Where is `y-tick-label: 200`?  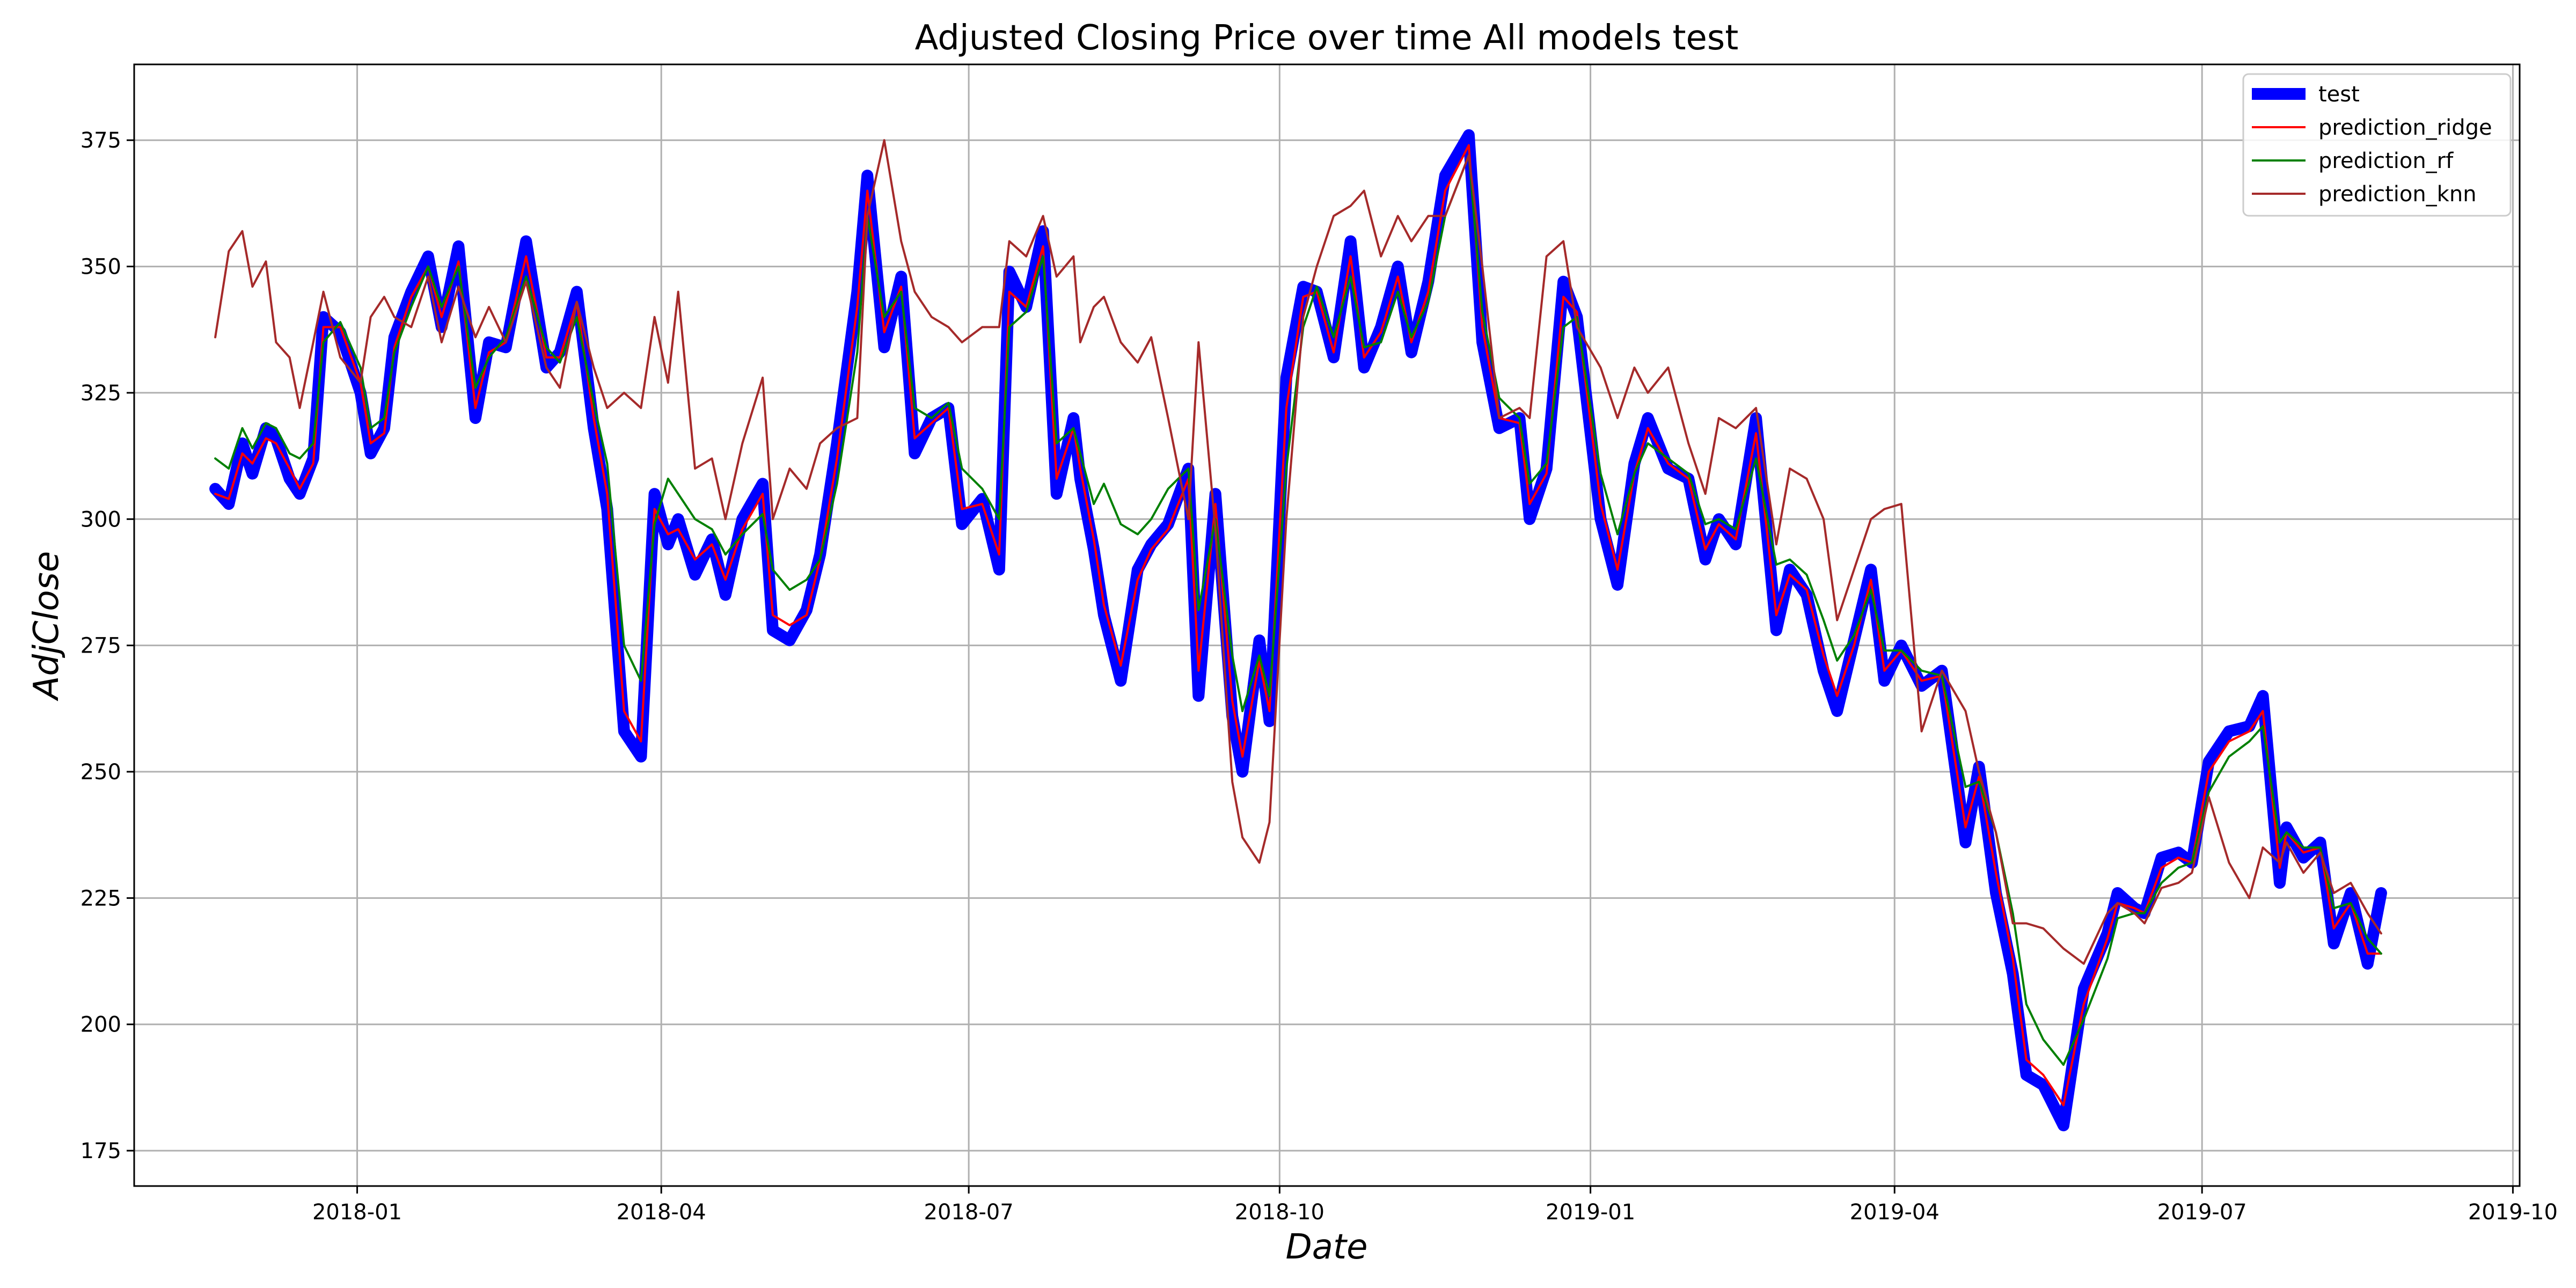
y-tick-label: 200 is located at coordinates (100, 1025).